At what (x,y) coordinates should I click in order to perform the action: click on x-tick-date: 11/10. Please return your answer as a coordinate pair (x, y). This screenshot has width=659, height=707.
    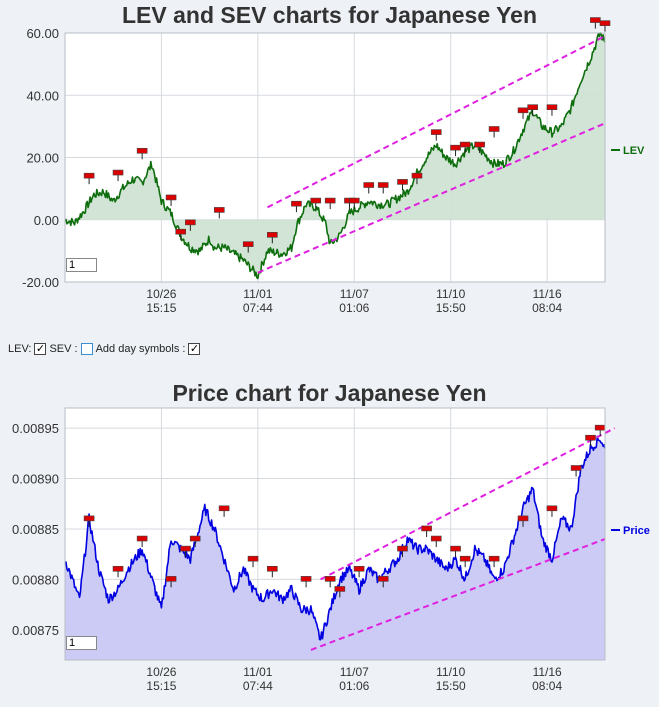
    Looking at the image, I should click on (450, 294).